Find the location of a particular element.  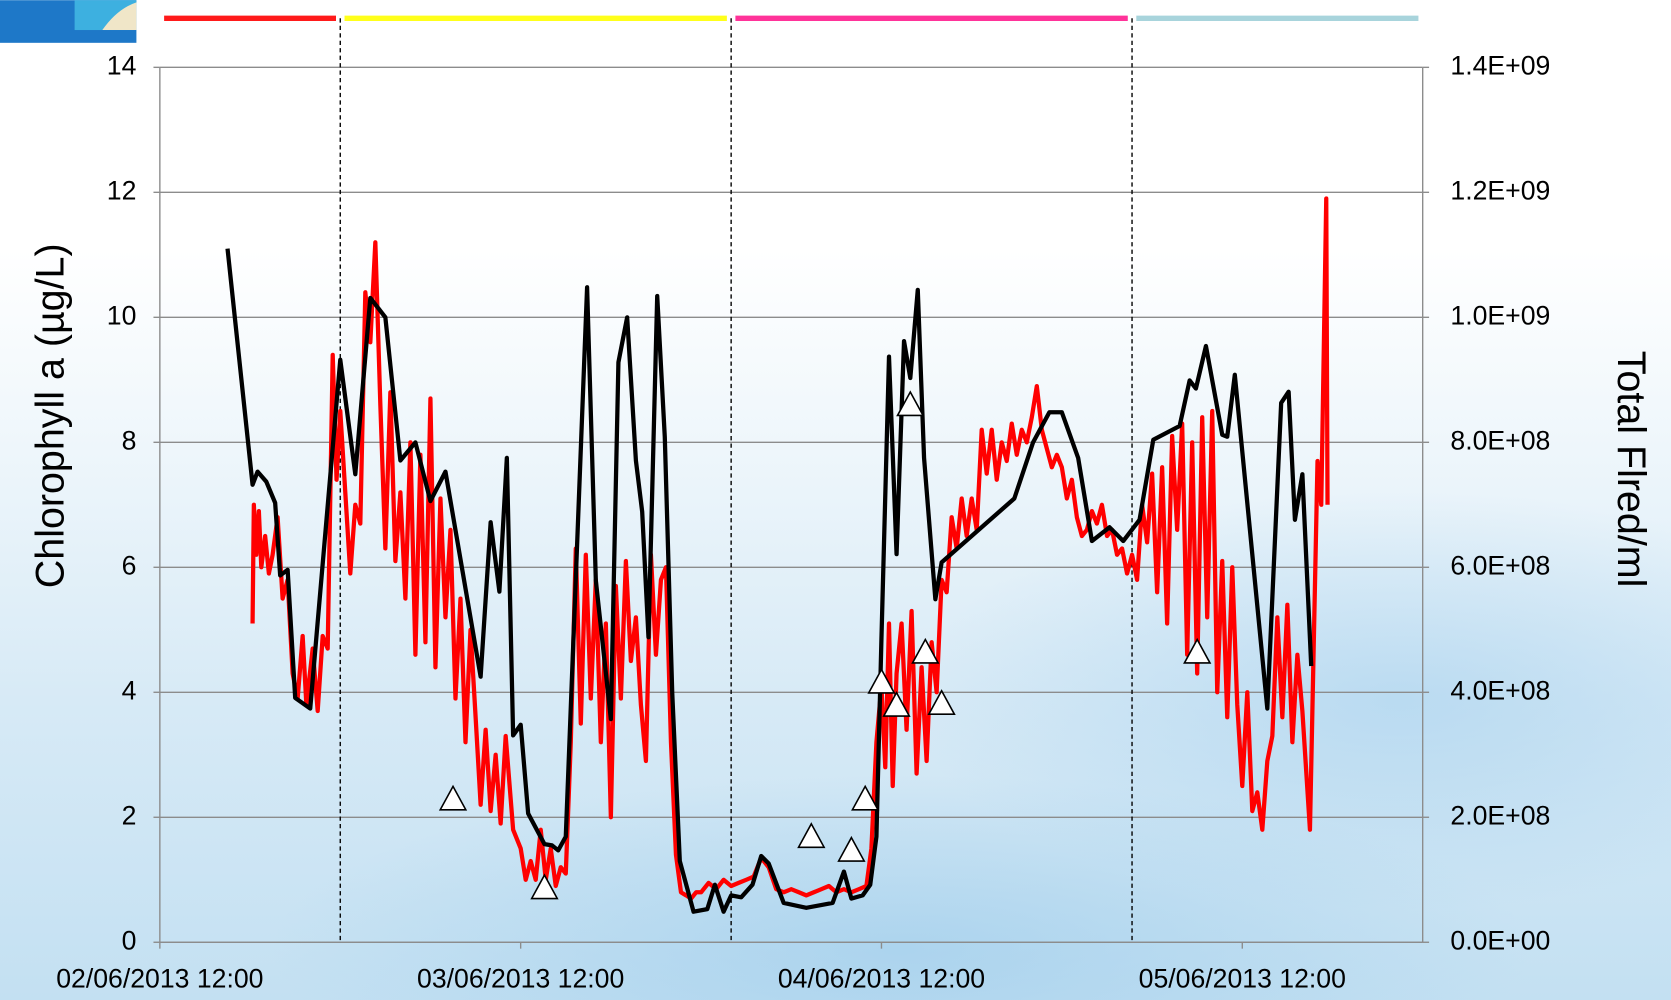

y-tick-label: 14 is located at coordinates (122, 65).